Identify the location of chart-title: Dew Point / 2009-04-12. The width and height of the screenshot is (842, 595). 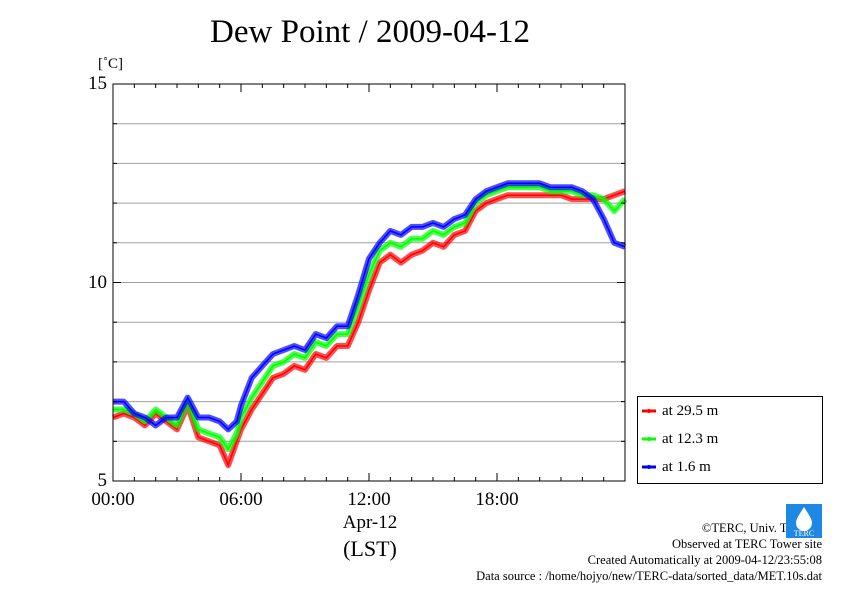
(370, 32).